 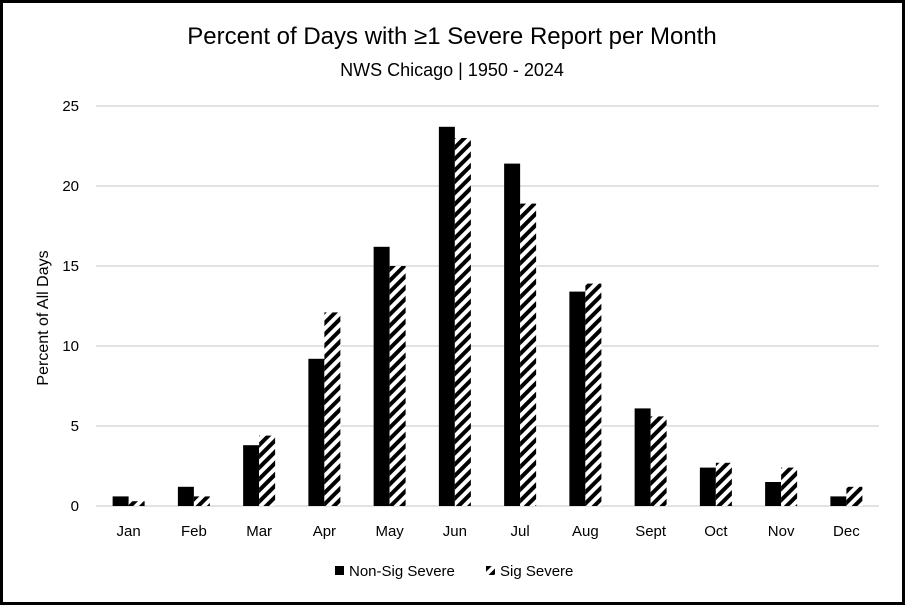 What do you see at coordinates (267, 470) in the screenshot?
I see `bar-sig-mar` at bounding box center [267, 470].